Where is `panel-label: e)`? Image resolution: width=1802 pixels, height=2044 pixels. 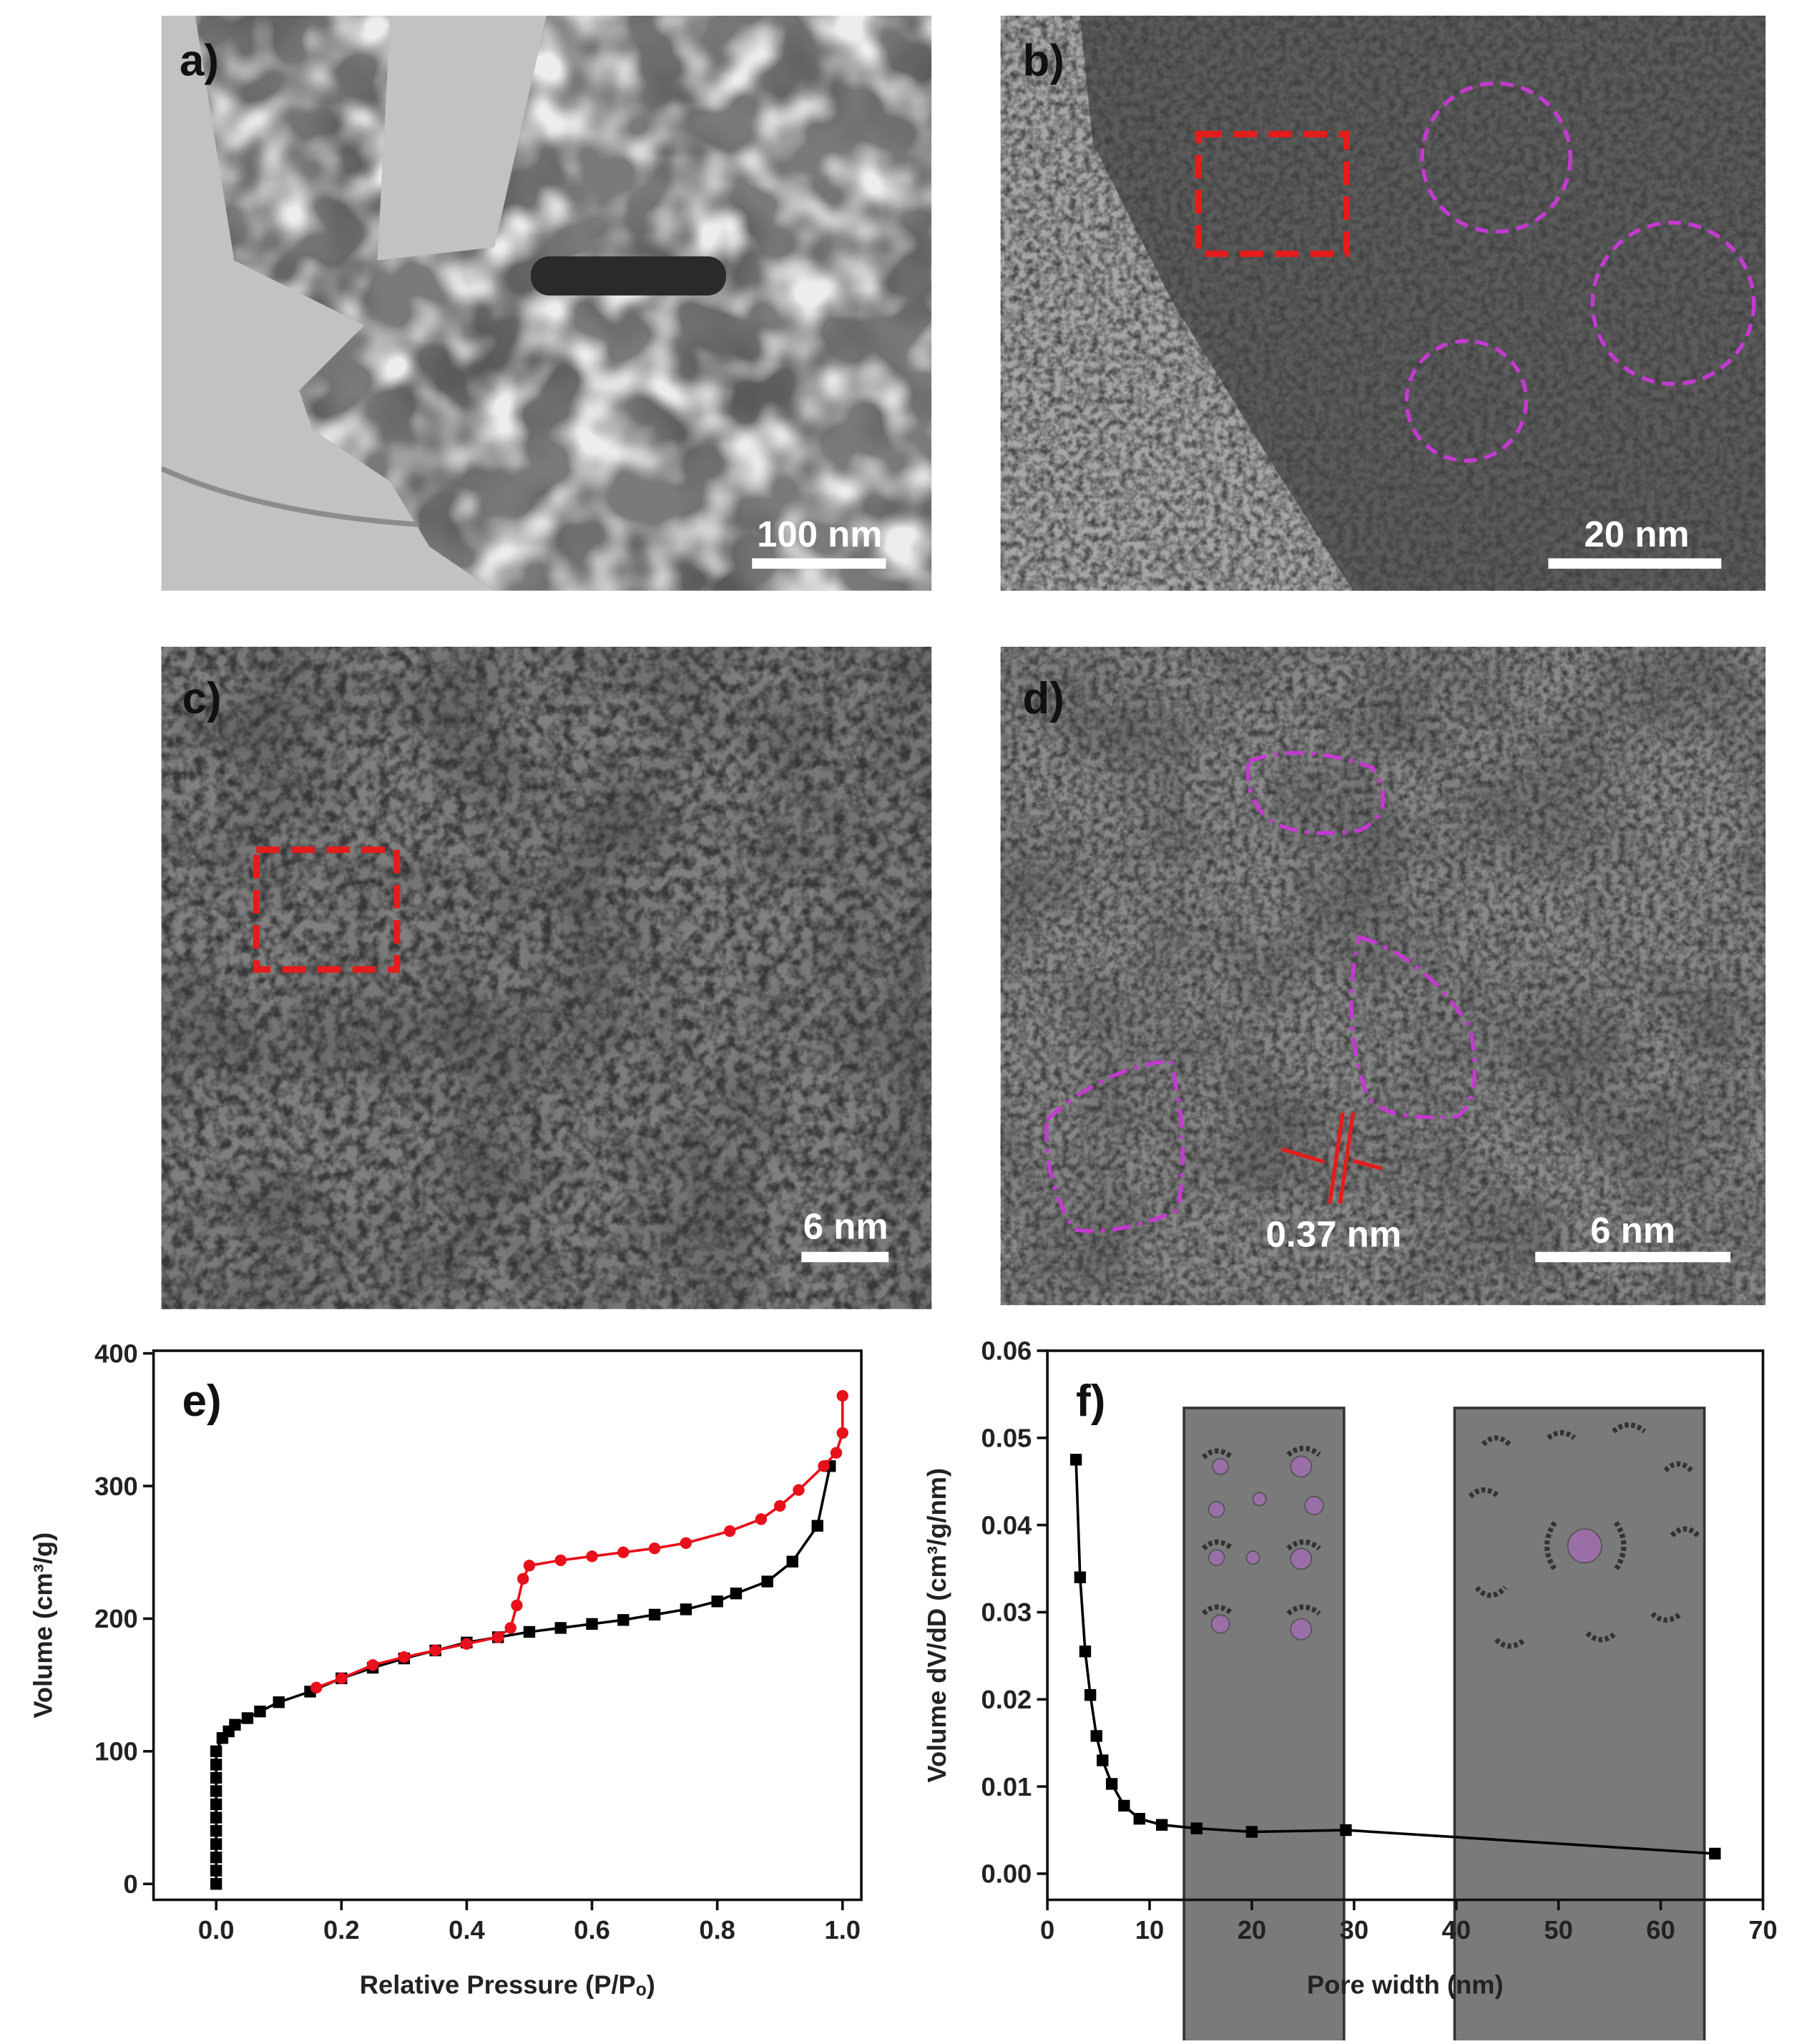
panel-label: e) is located at coordinates (202, 1401).